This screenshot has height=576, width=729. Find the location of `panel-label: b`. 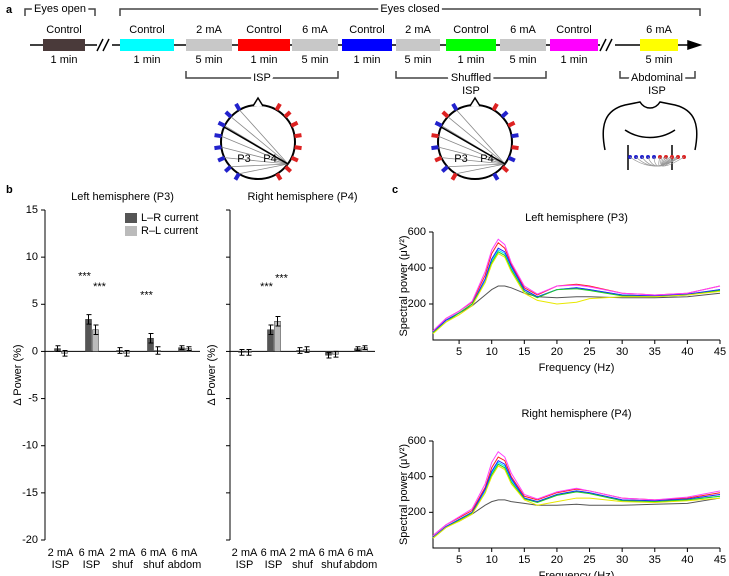

panel-label: b is located at coordinates (9, 190).